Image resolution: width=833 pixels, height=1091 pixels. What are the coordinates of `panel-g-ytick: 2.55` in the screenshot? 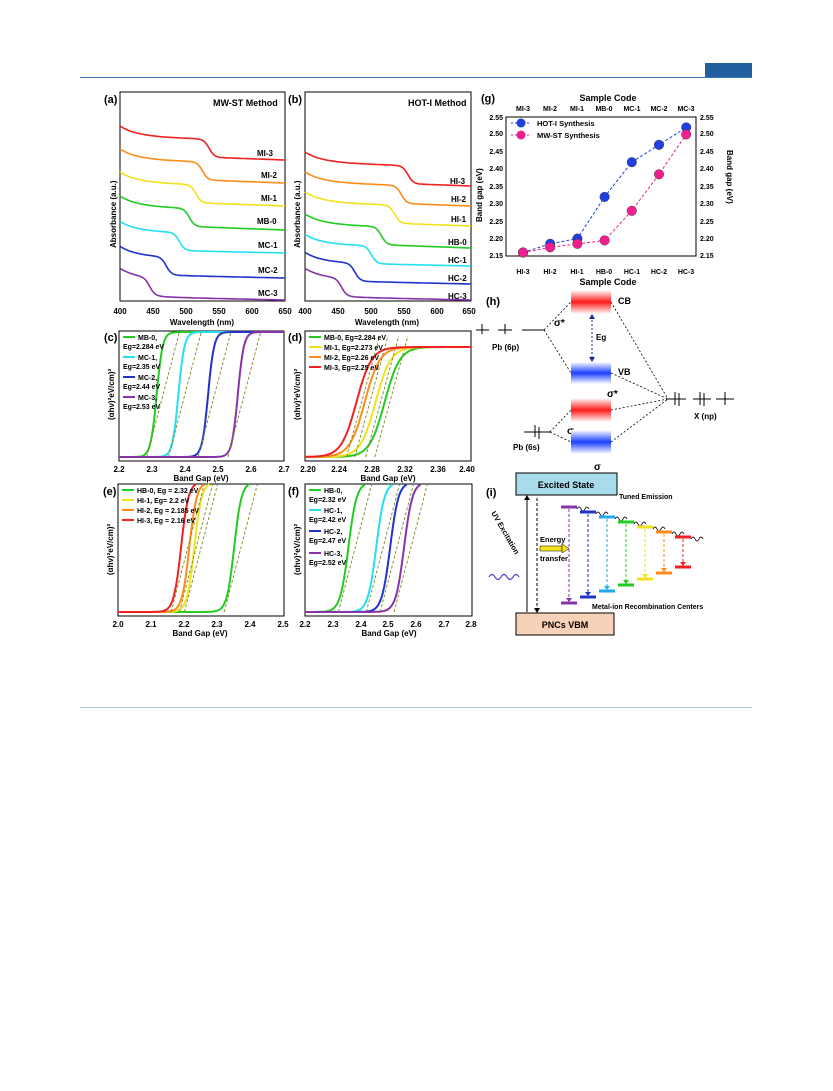 It's located at (496, 118).